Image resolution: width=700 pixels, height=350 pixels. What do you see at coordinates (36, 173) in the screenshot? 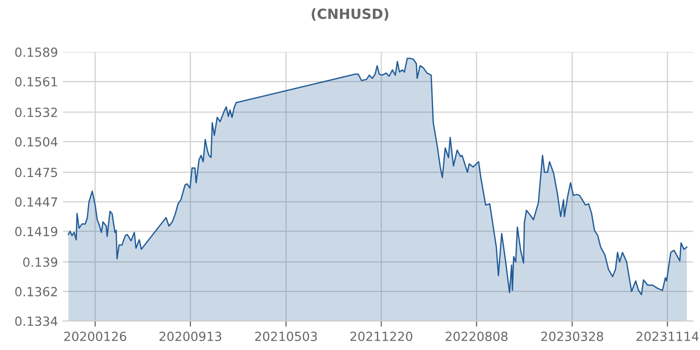
I see `y-tick-label: 0.1475` at bounding box center [36, 173].